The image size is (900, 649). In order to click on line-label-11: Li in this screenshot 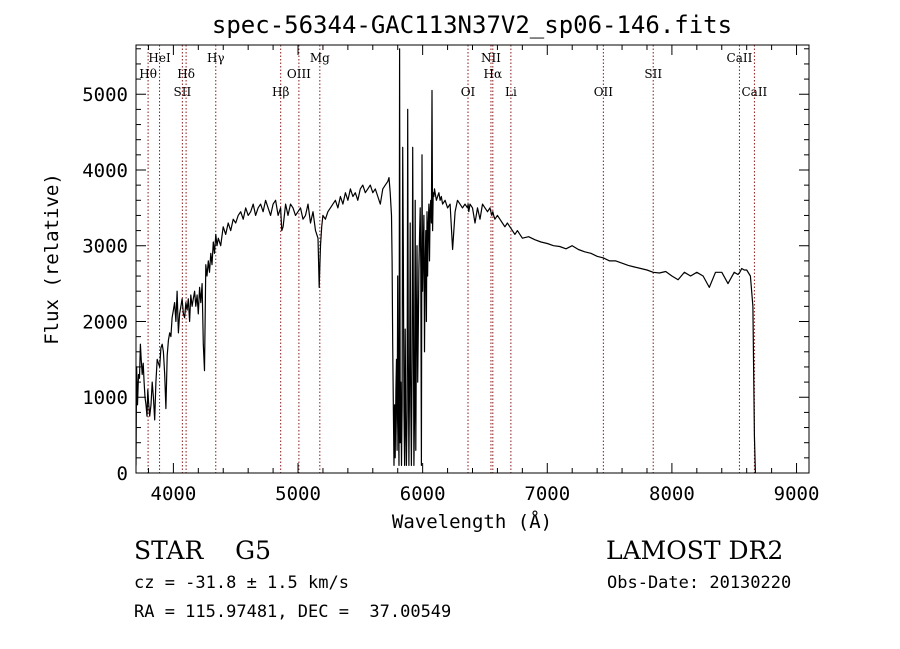, I will do `click(511, 92)`.